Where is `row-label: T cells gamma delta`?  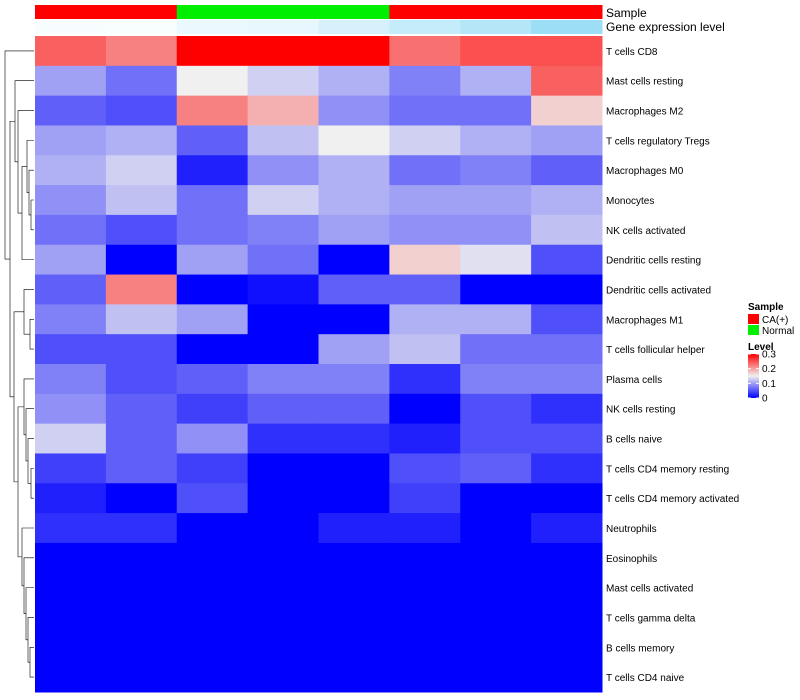
row-label: T cells gamma delta is located at coordinates (651, 618).